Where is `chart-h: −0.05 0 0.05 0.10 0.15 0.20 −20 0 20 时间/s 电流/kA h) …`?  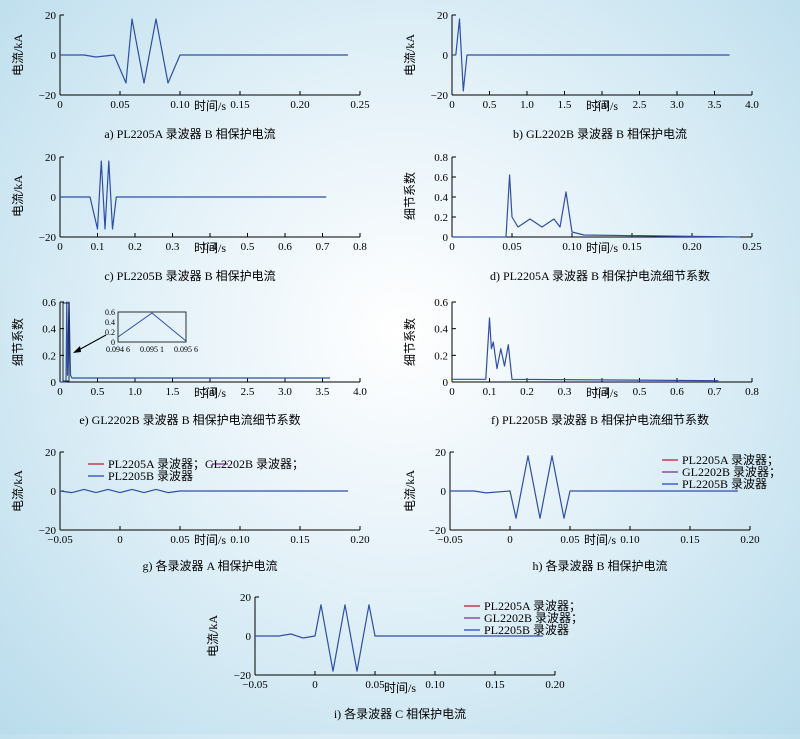 chart-h: −0.05 0 0.05 0.10 0.15 0.20 −20 0 20 时间/s 电流/kA h) … is located at coordinates (592, 510).